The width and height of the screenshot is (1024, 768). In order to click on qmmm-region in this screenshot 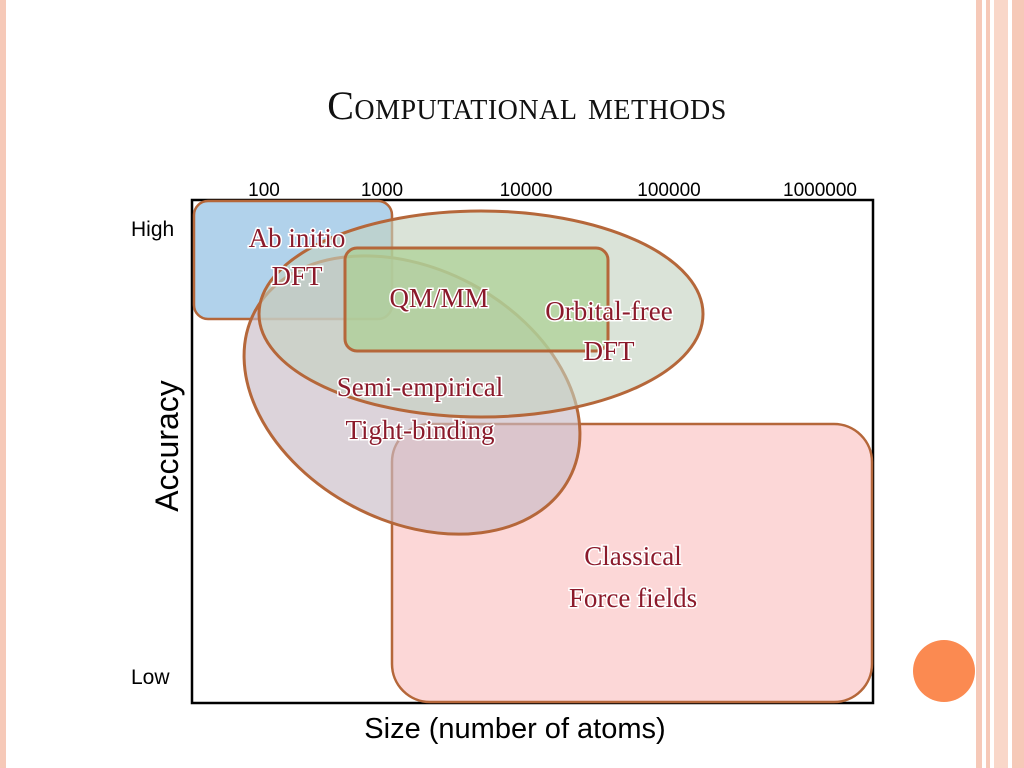, I will do `click(476, 299)`.